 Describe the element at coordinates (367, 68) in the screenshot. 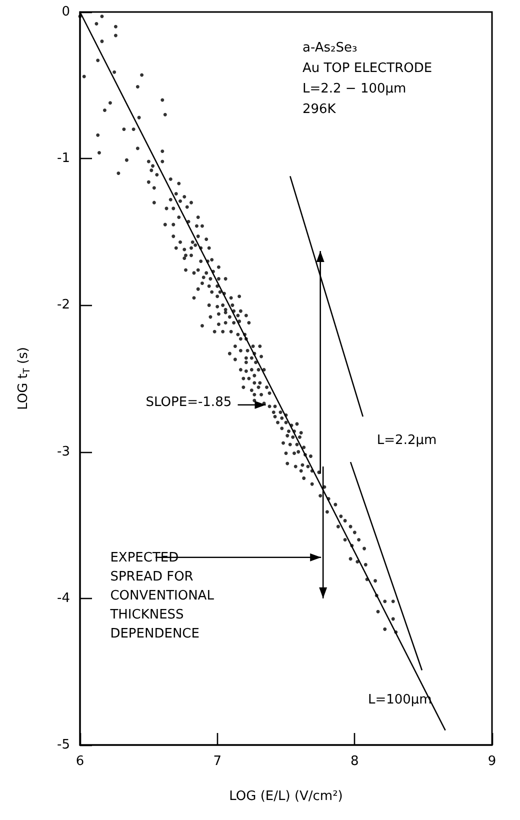

I see `annotation: Au TOP ELECTRODE` at that location.